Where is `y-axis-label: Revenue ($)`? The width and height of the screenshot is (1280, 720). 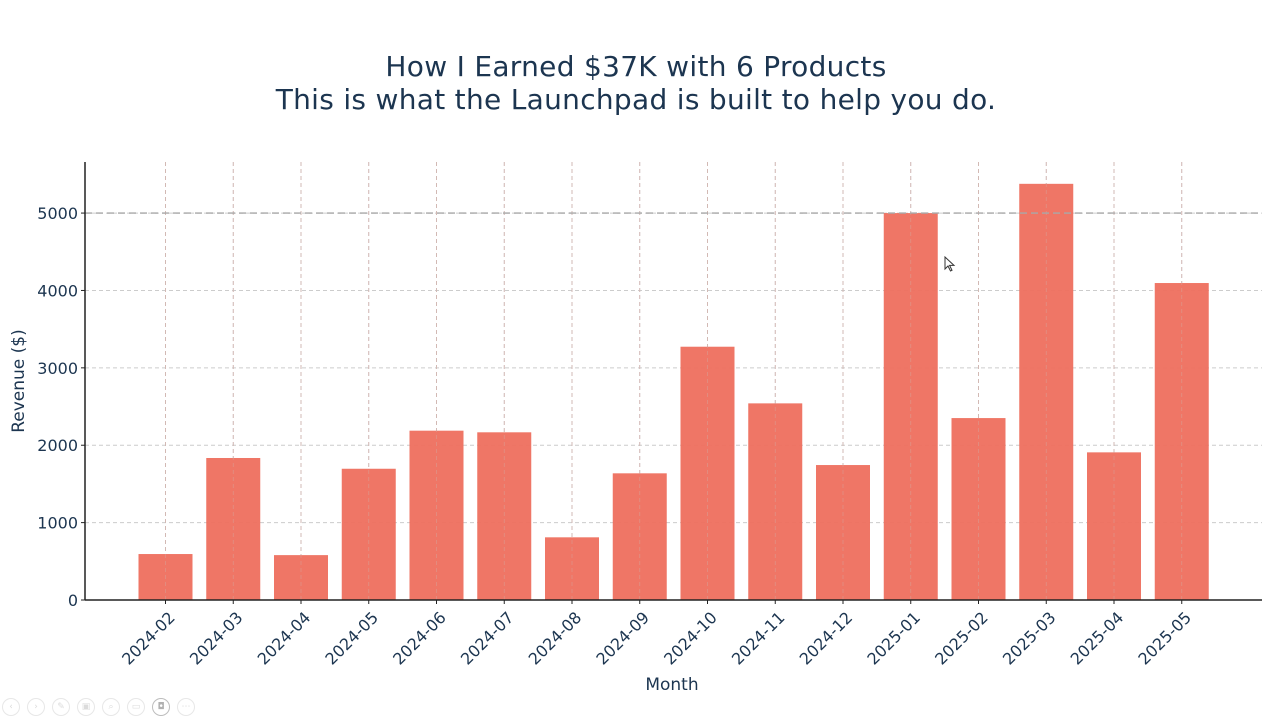
y-axis-label: Revenue ($) is located at coordinates (19, 381).